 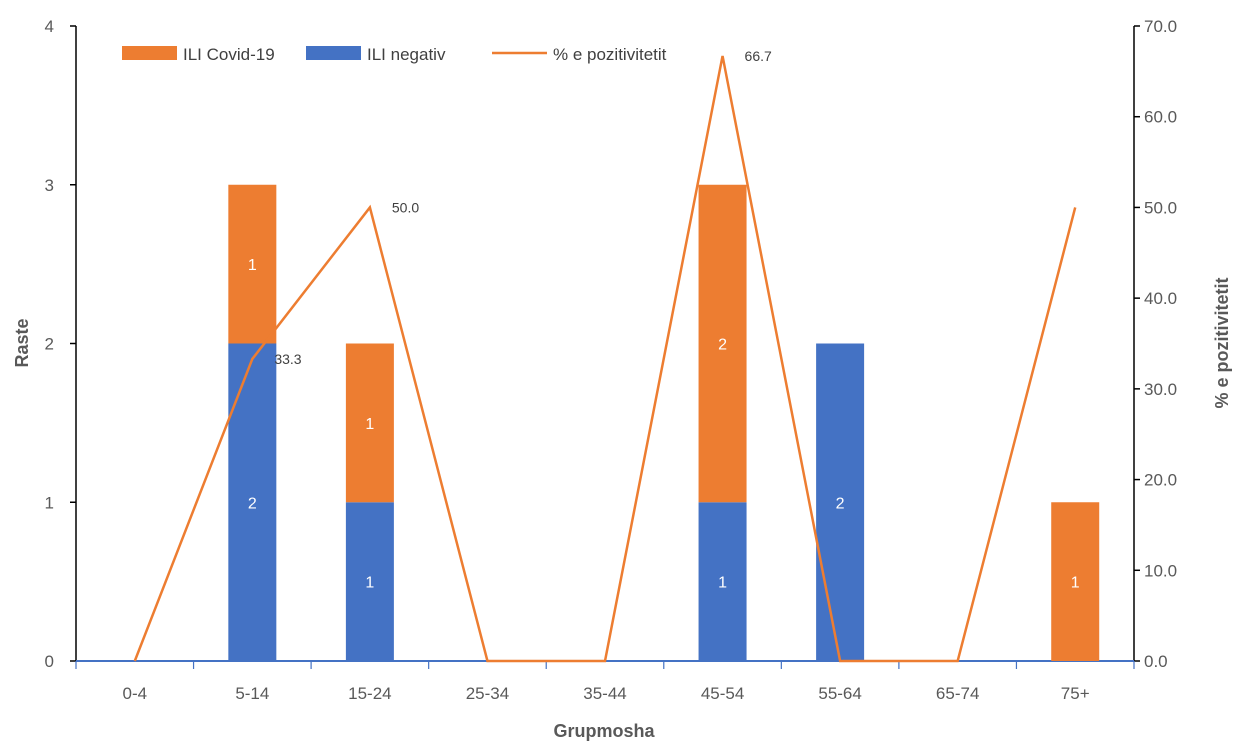 What do you see at coordinates (722, 693) in the screenshot?
I see `x-tick-label: 45-54` at bounding box center [722, 693].